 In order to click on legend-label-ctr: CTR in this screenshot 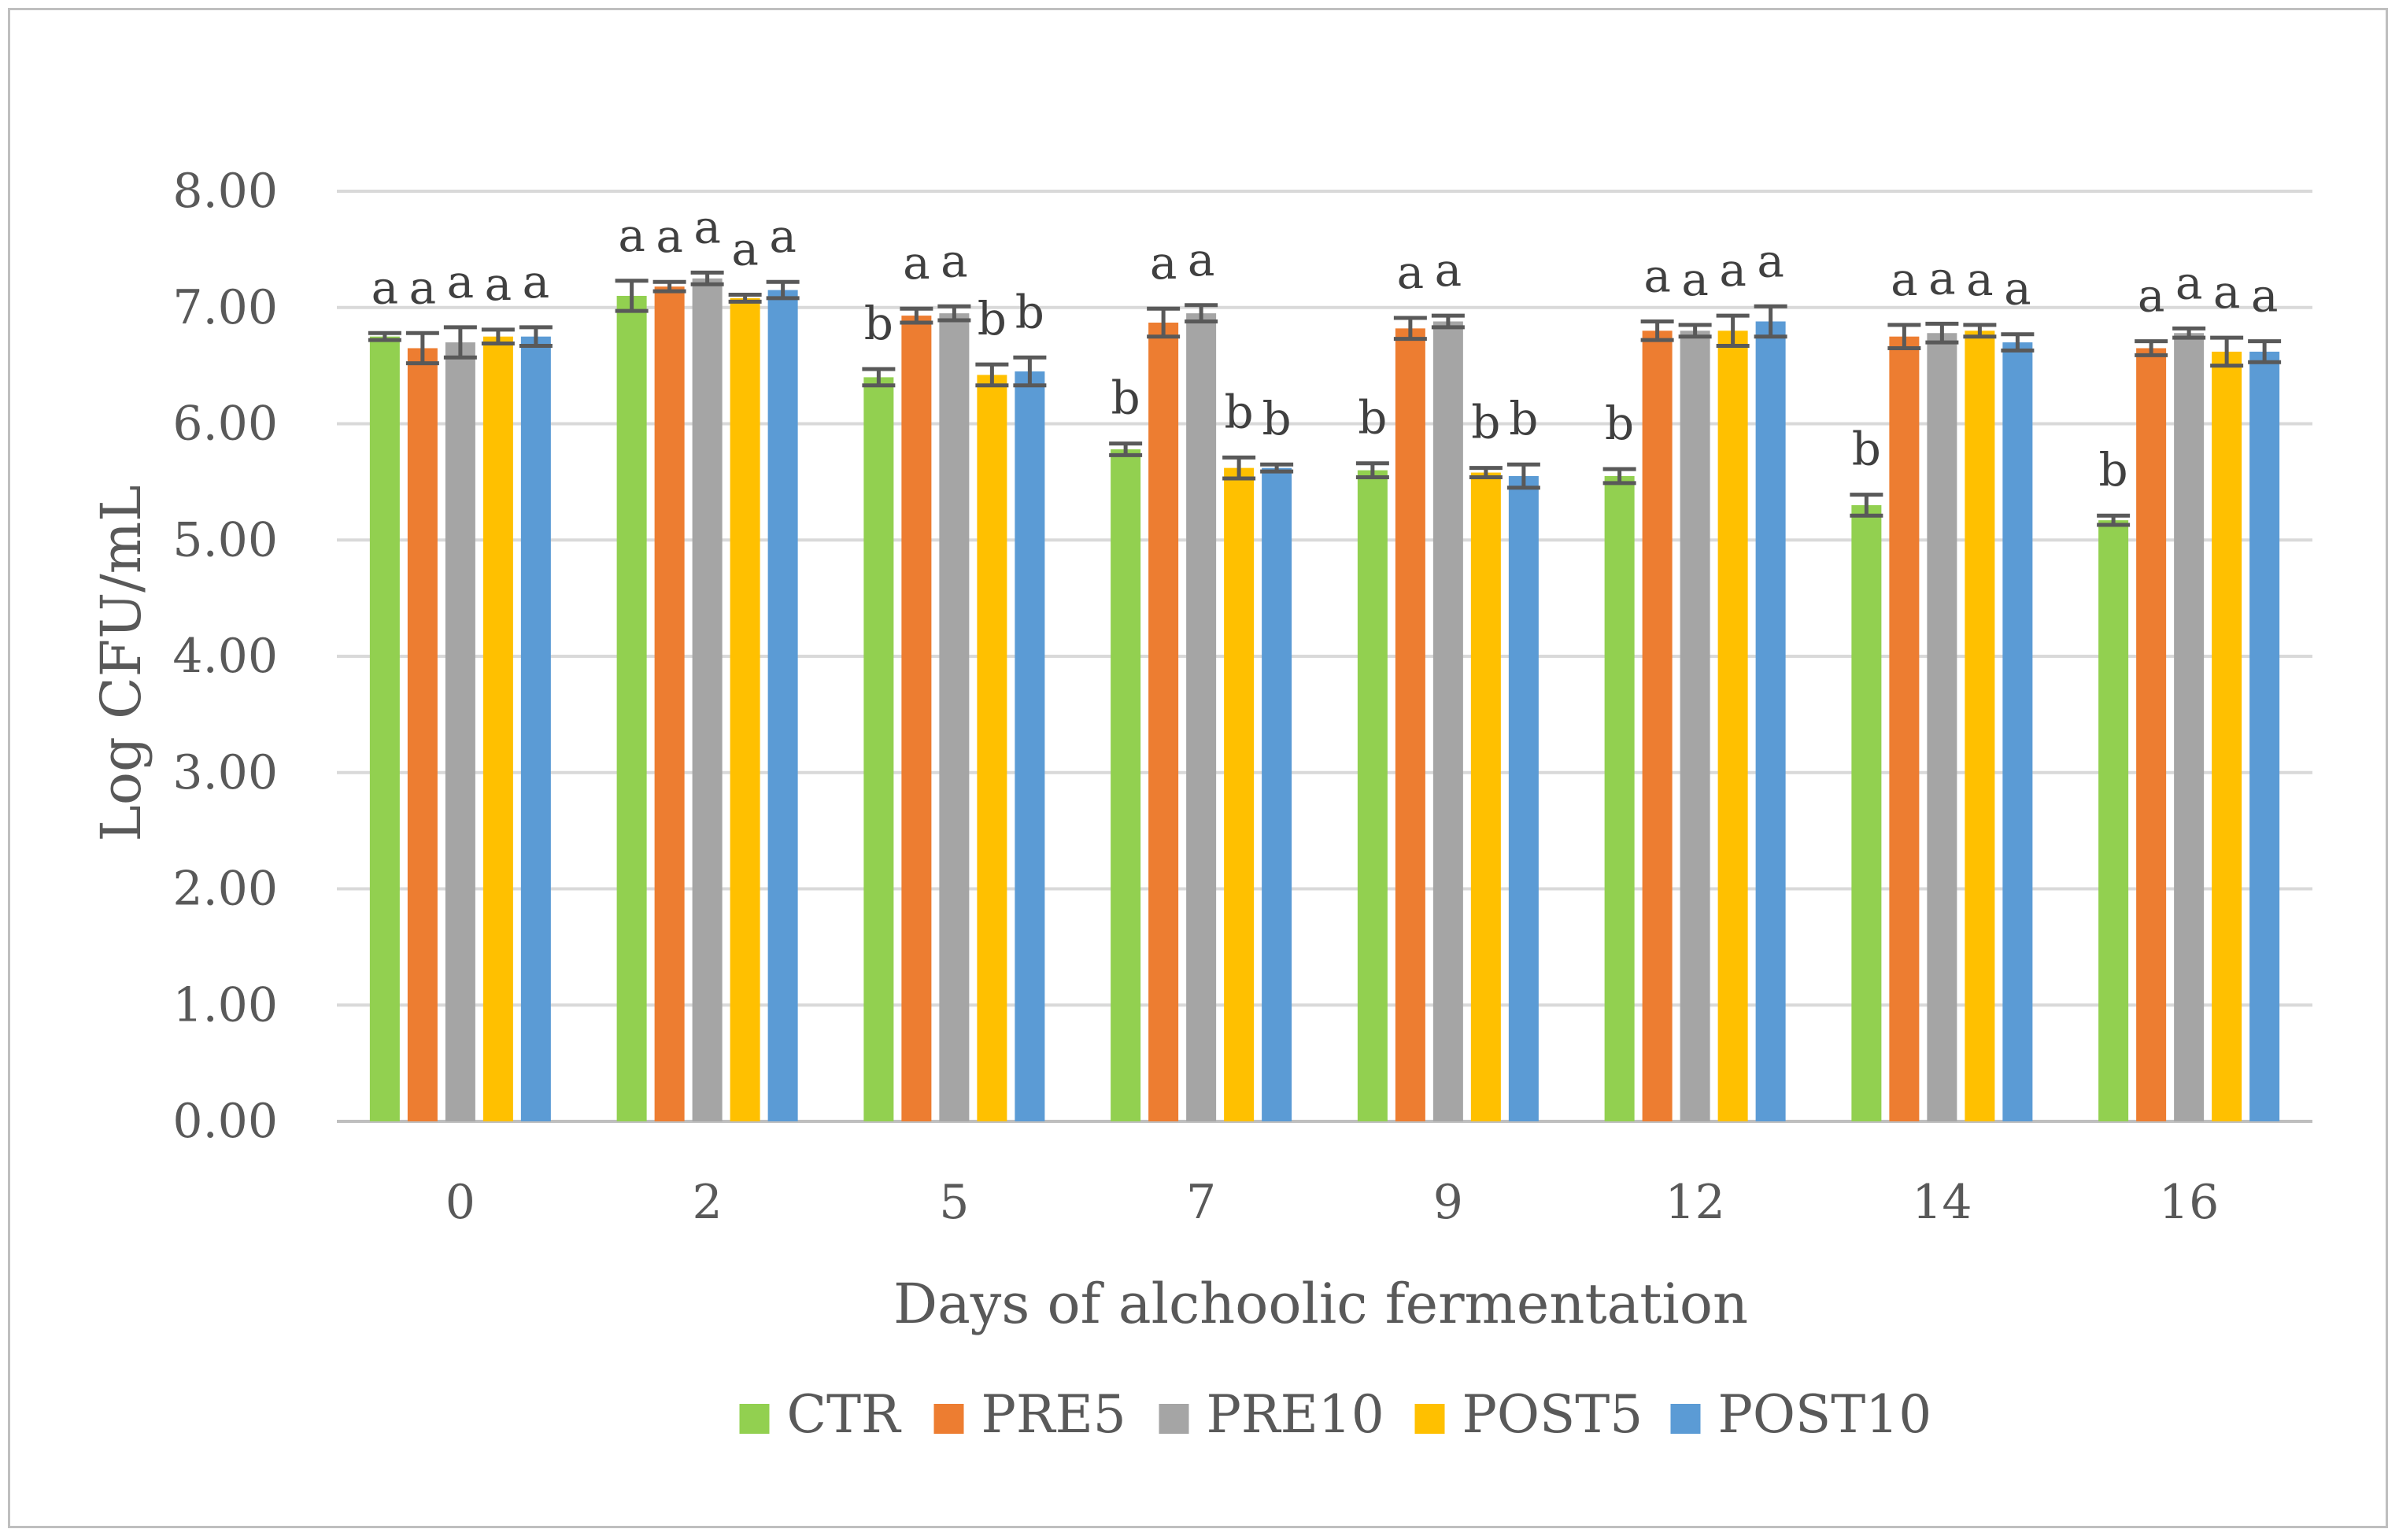, I will do `click(845, 1414)`.